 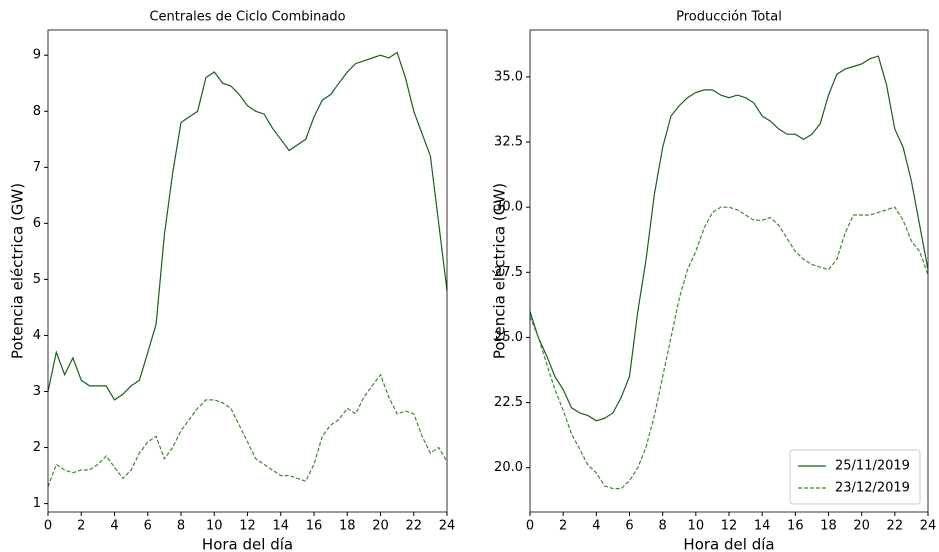 What do you see at coordinates (247, 17) in the screenshot?
I see `chart-title: Centrales de Ciclo Combinado` at bounding box center [247, 17].